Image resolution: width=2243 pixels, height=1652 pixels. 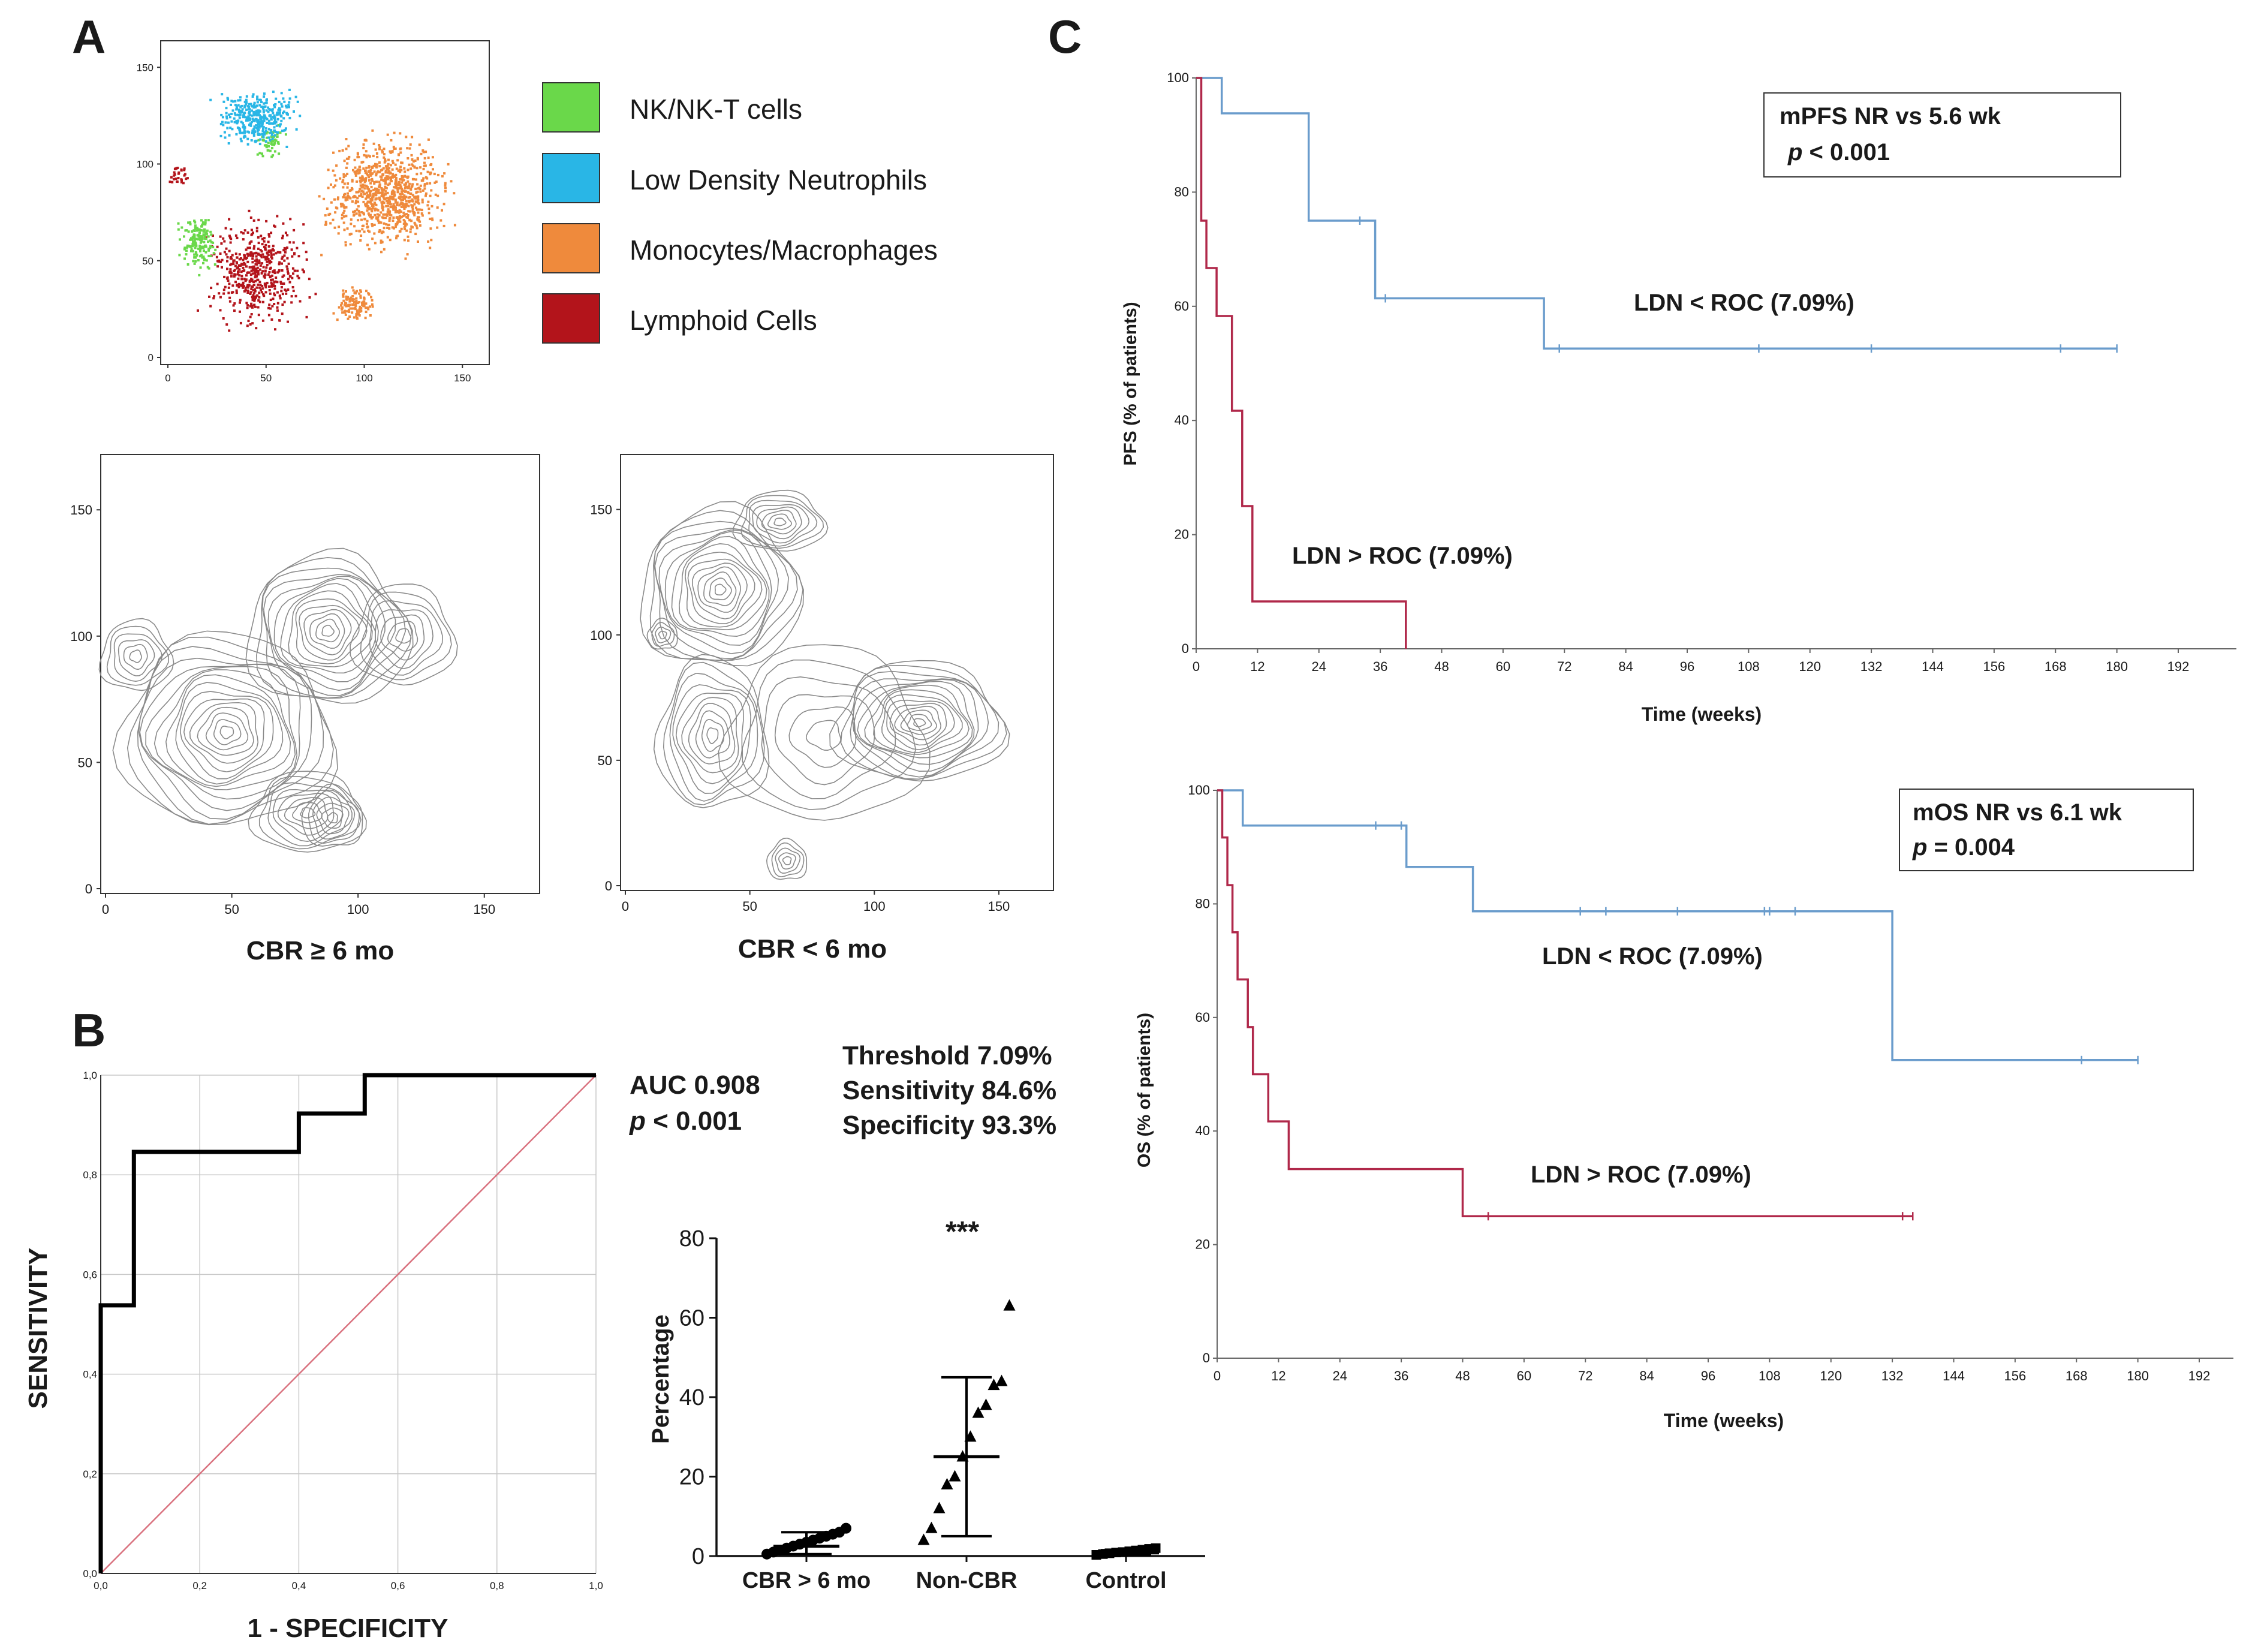 What do you see at coordinates (1933, 666) in the screenshot?
I see `km-x-tick-label: 144` at bounding box center [1933, 666].